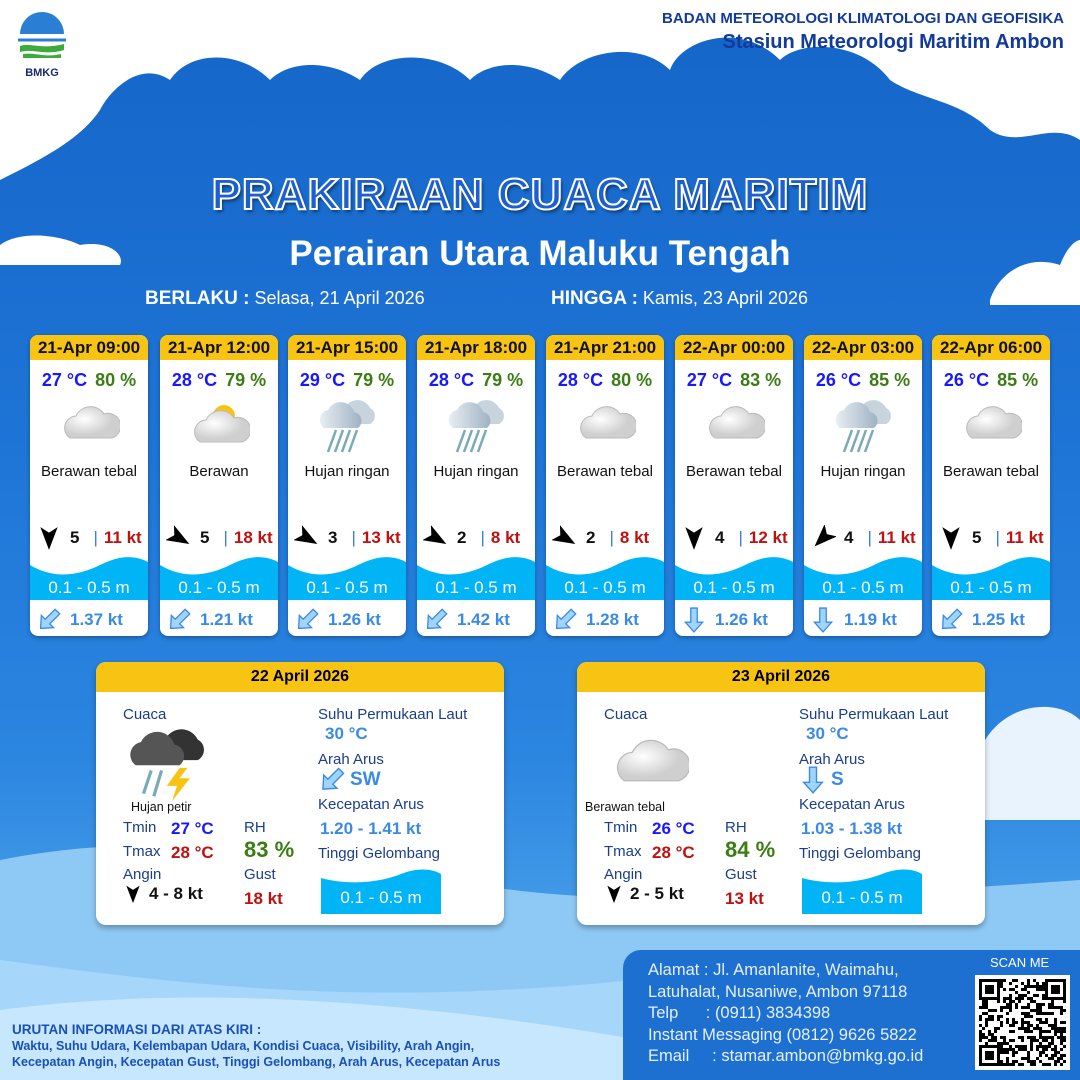  I want to click on forecast-time: 21-Apr 15:00, so click(347, 347).